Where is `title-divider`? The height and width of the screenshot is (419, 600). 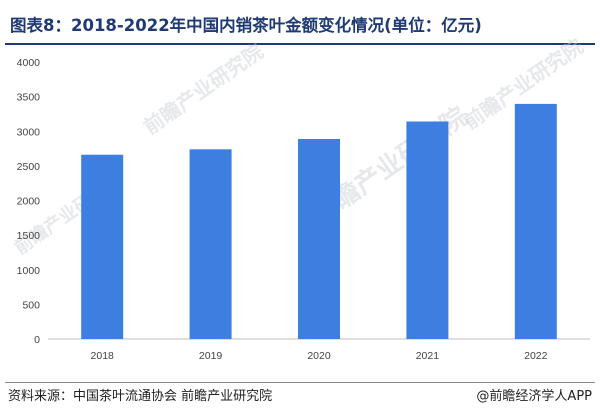 title-divider is located at coordinates (300, 44).